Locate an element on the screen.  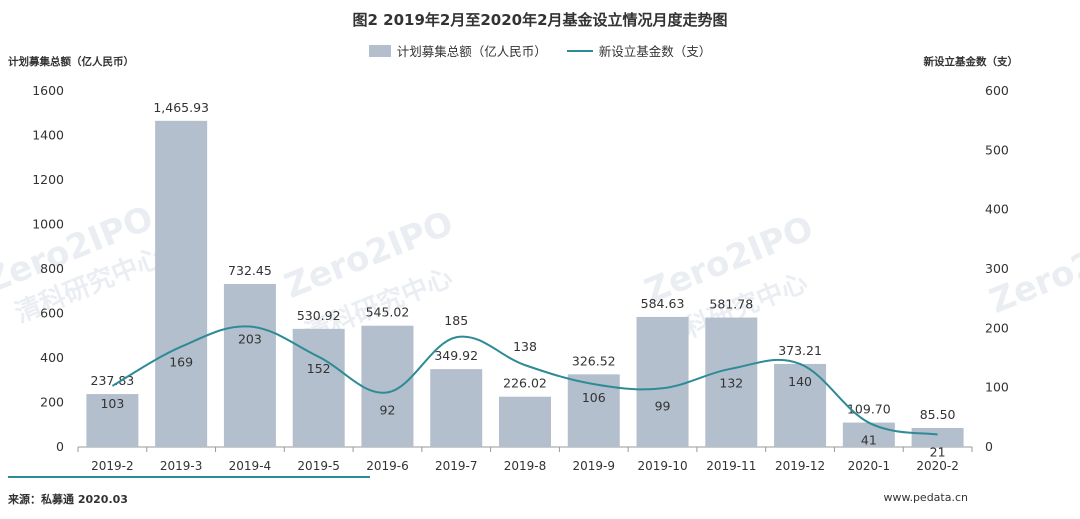
bar-value-label: 226.02 is located at coordinates (525, 383).